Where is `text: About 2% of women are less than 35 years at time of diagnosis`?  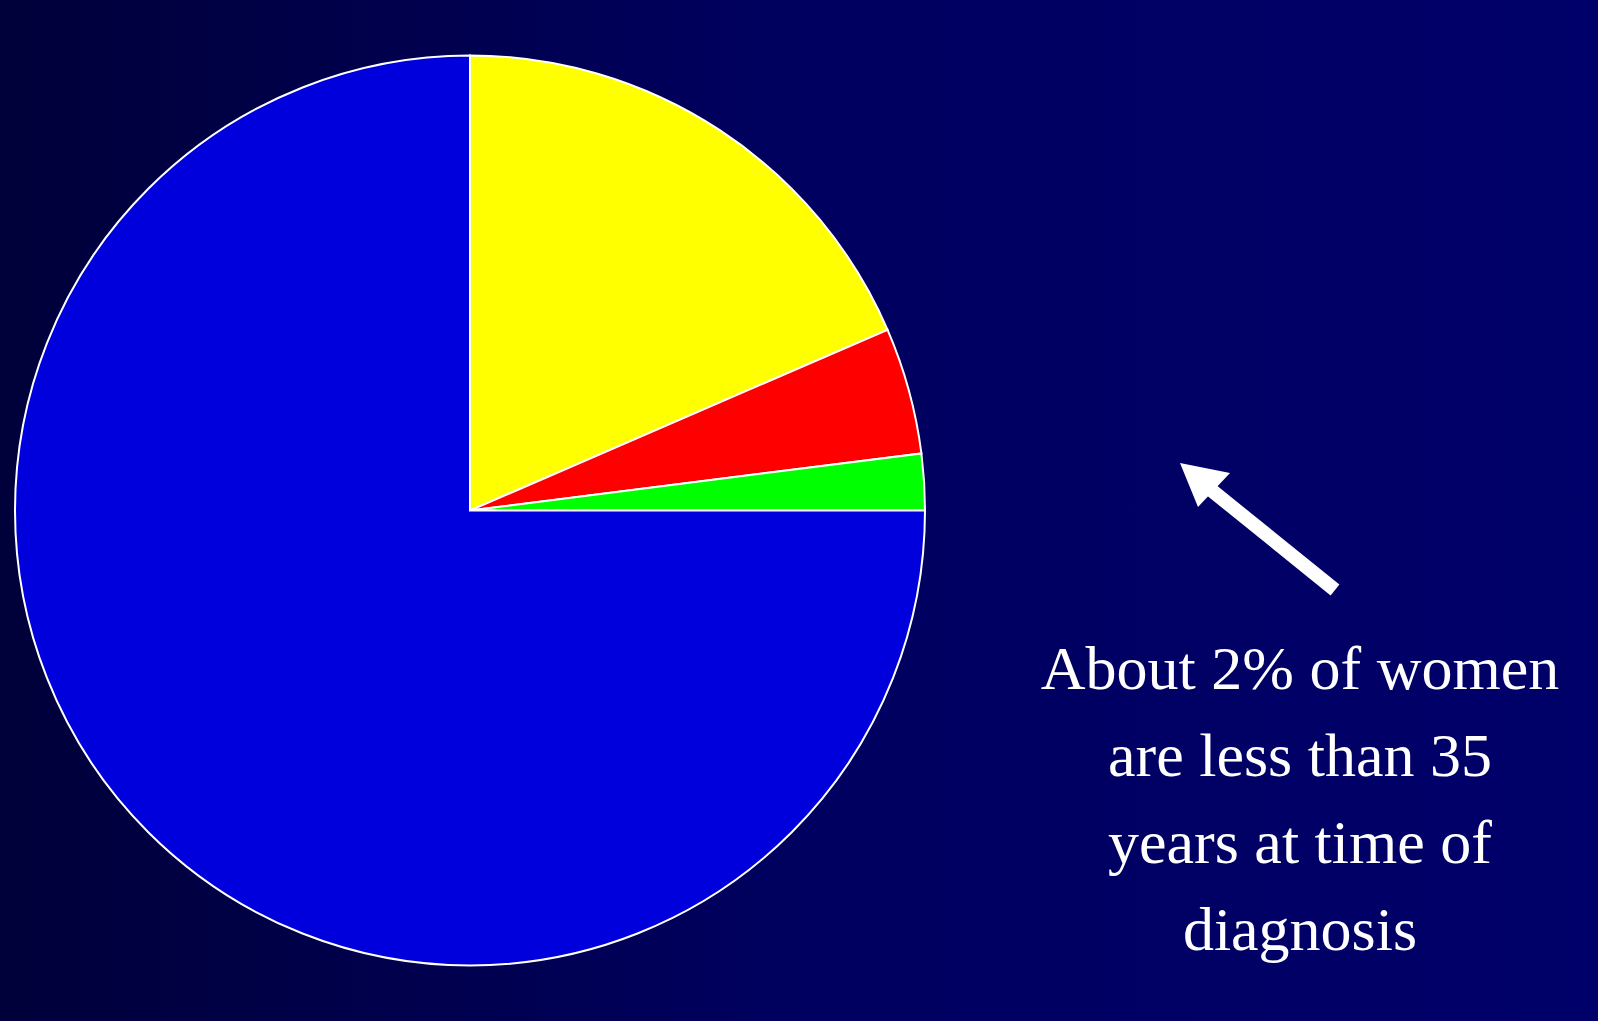 text: About 2% of women are less than 35 years at time of diagnosis is located at coordinates (1300, 799).